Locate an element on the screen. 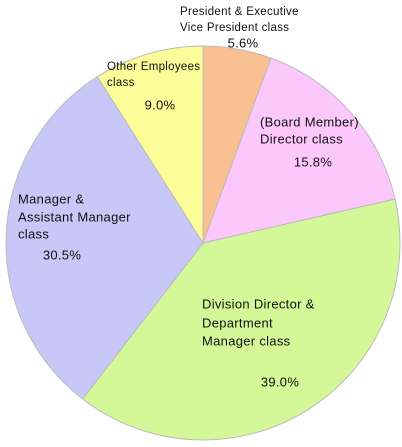  slice-label: Division Director & is located at coordinates (258, 303).